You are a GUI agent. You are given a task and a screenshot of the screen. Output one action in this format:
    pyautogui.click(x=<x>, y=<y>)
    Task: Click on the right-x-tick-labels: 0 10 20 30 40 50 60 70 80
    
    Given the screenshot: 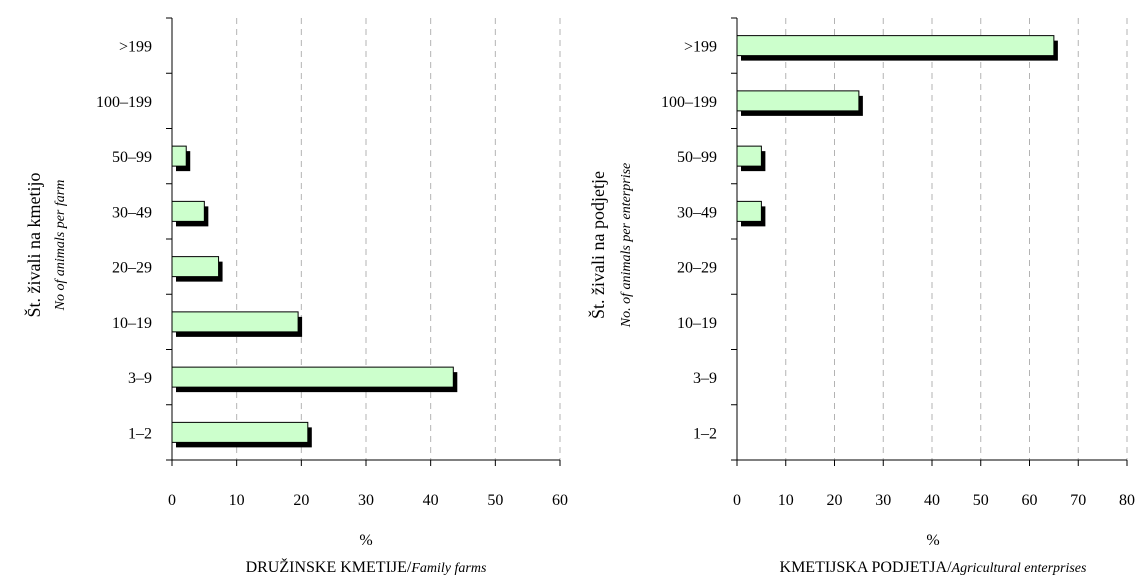 What is the action you would take?
    pyautogui.click(x=934, y=500)
    